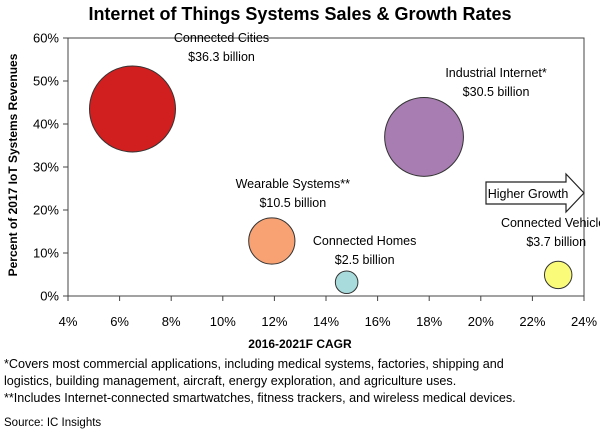  I want to click on x-tick-label: 6%, so click(119, 321).